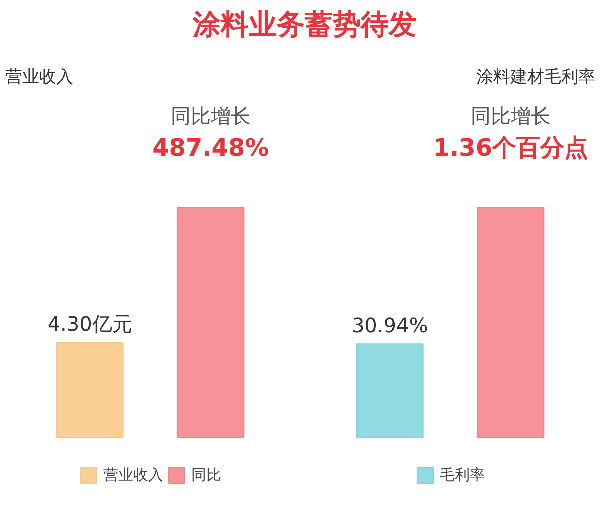  Describe the element at coordinates (211, 148) in the screenshot. I see `text: 487.48%` at that location.